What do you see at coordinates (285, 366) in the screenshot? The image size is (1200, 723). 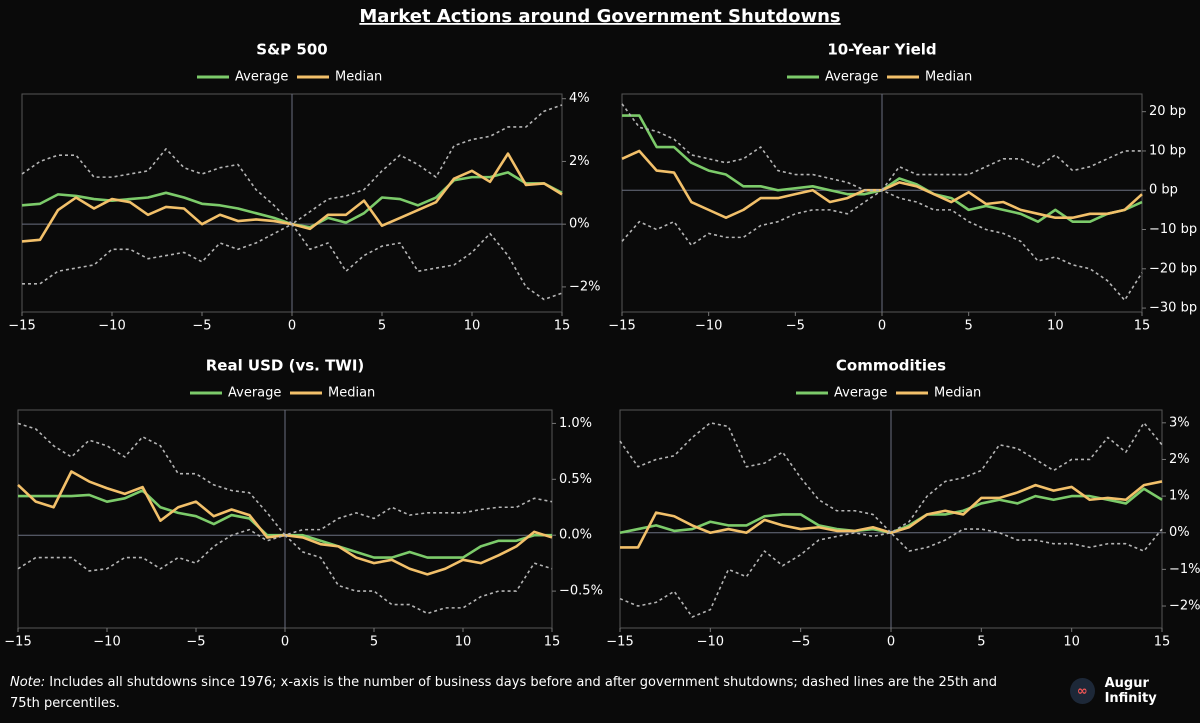 I see `panel-title: Real USD (vs. TWI)` at bounding box center [285, 366].